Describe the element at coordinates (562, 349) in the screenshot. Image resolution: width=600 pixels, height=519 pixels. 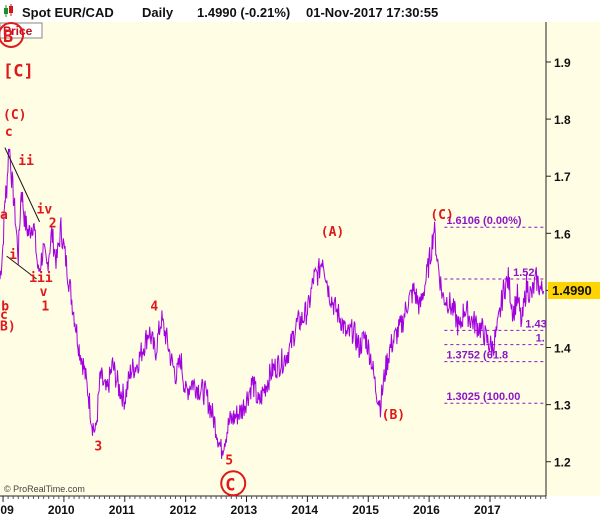
I see `y-tick-label: 1.4` at that location.